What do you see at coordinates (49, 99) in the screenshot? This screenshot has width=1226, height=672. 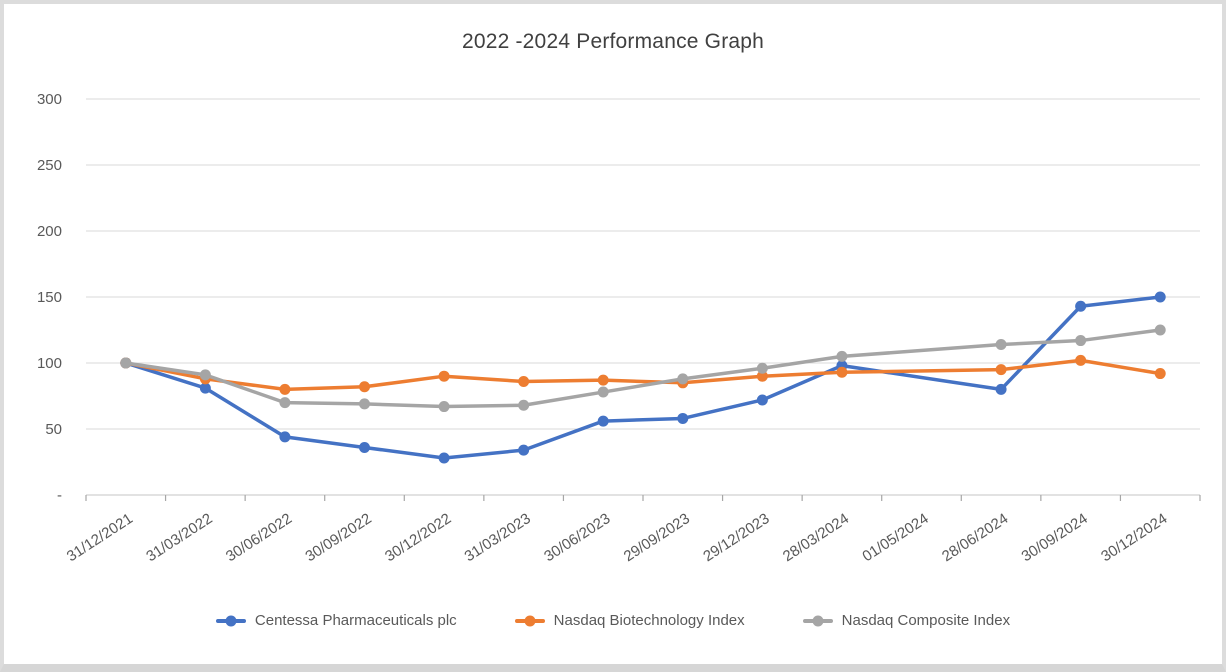 I see `svg-text: 300` at bounding box center [49, 99].